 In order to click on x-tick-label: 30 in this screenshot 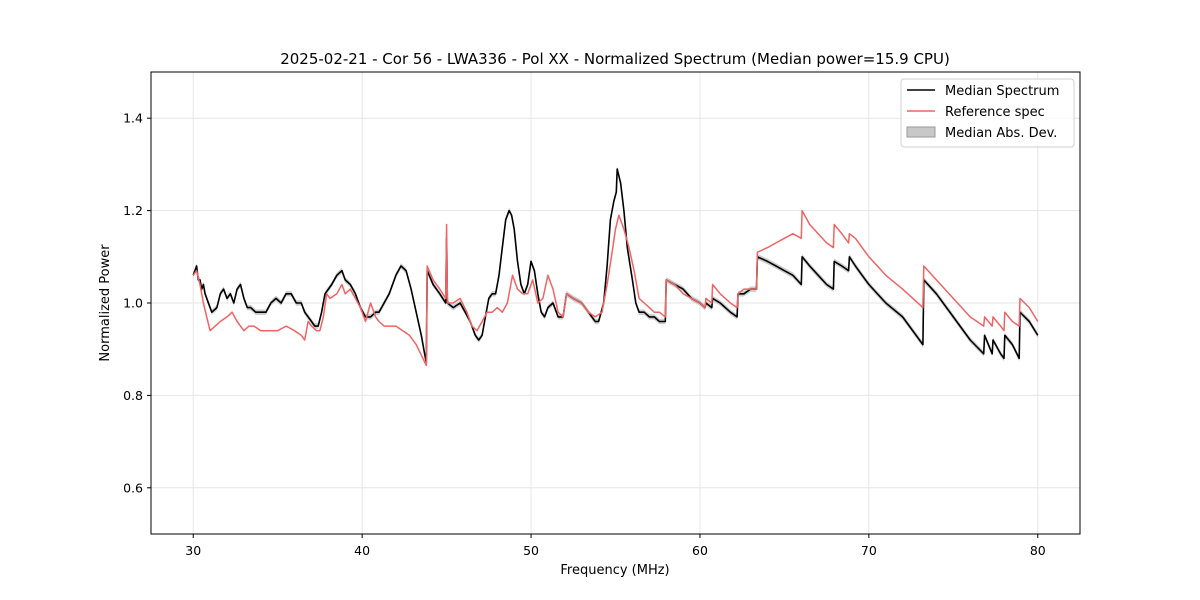, I will do `click(193, 550)`.